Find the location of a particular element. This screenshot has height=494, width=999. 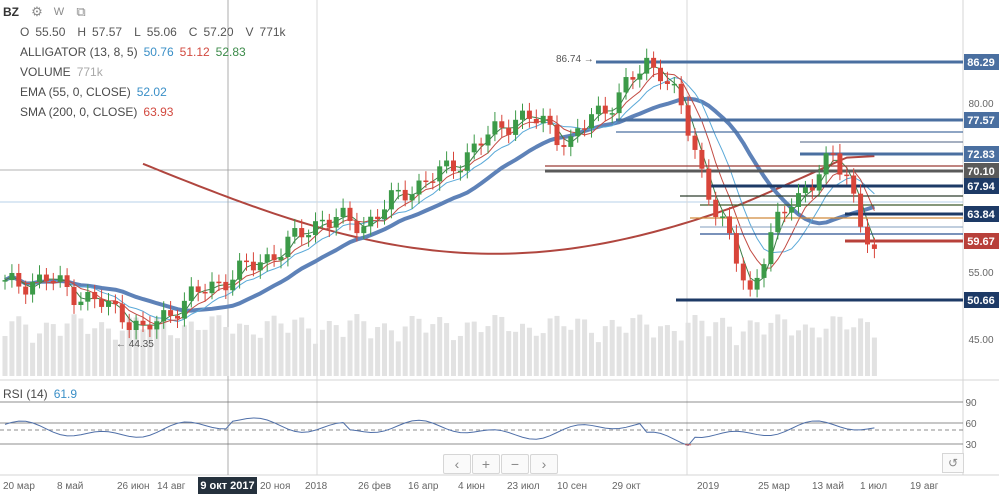

low-label: L is located at coordinates (137, 32).